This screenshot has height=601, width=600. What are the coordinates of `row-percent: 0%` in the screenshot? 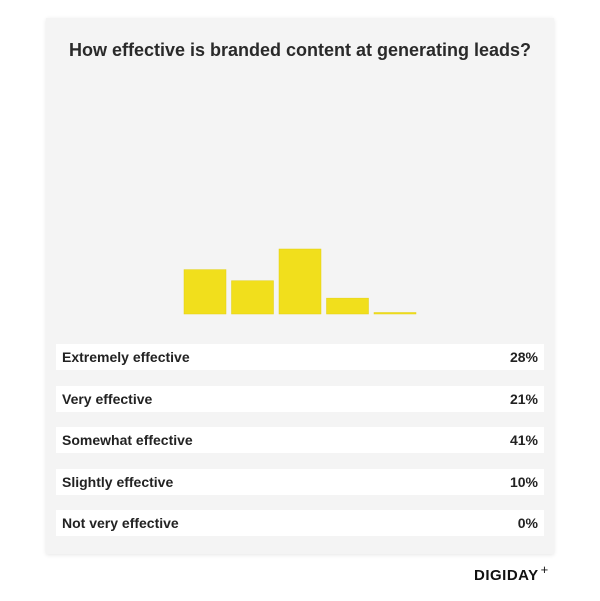 It's located at (527, 523).